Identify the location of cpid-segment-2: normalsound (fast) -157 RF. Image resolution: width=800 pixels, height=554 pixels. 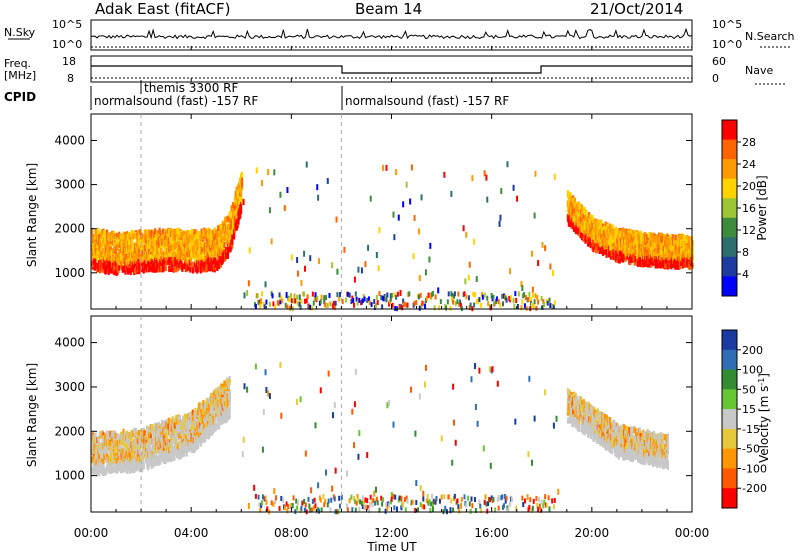
(427, 101).